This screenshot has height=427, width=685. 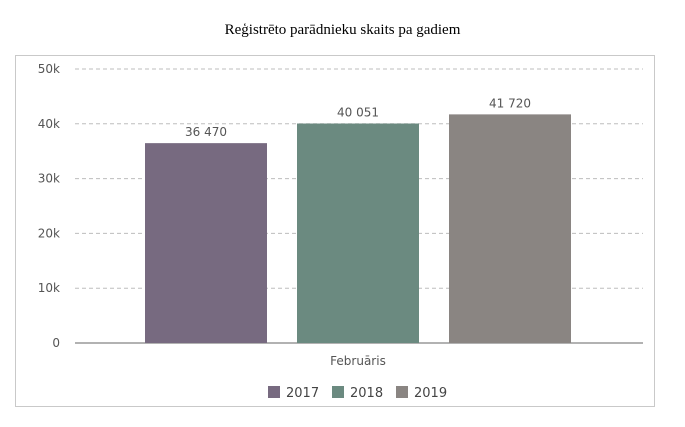 I want to click on legend-item-2018: 2018, so click(x=357, y=393).